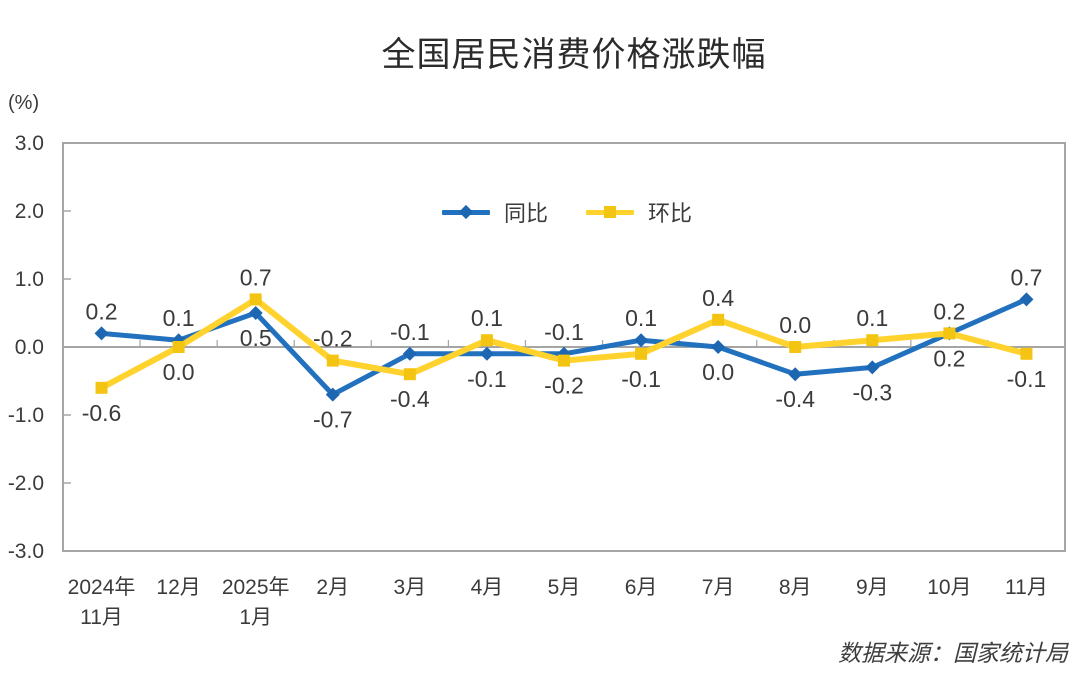 Image resolution: width=1080 pixels, height=678 pixels. What do you see at coordinates (410, 587) in the screenshot?
I see `x-axis-label: 3月` at bounding box center [410, 587].